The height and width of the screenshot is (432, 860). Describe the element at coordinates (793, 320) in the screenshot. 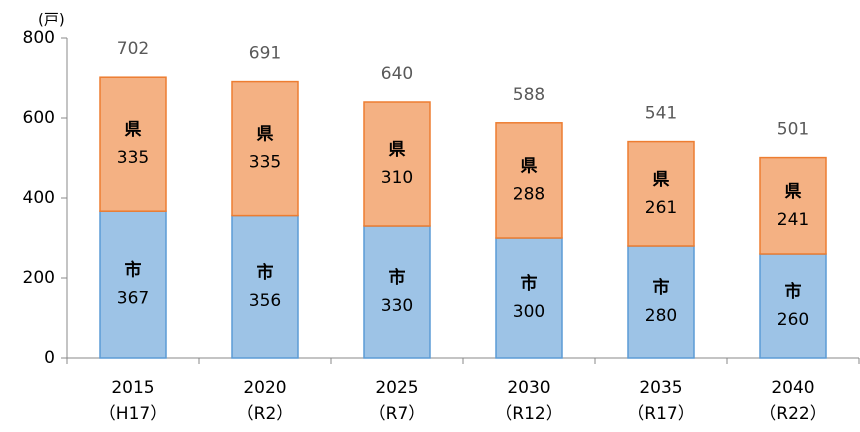

I see `segment-label: 260` at that location.